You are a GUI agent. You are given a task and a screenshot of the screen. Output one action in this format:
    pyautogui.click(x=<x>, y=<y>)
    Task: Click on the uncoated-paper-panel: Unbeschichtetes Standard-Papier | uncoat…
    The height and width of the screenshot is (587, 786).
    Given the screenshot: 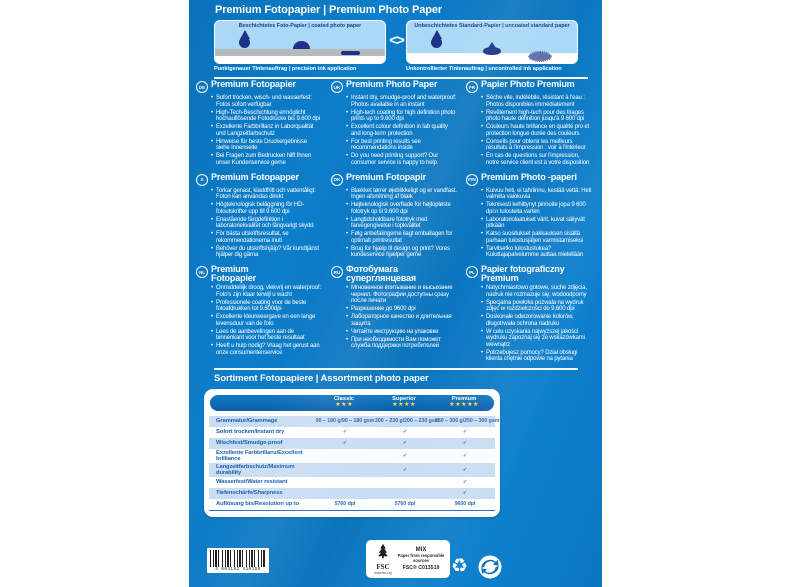 What is the action you would take?
    pyautogui.click(x=492, y=42)
    